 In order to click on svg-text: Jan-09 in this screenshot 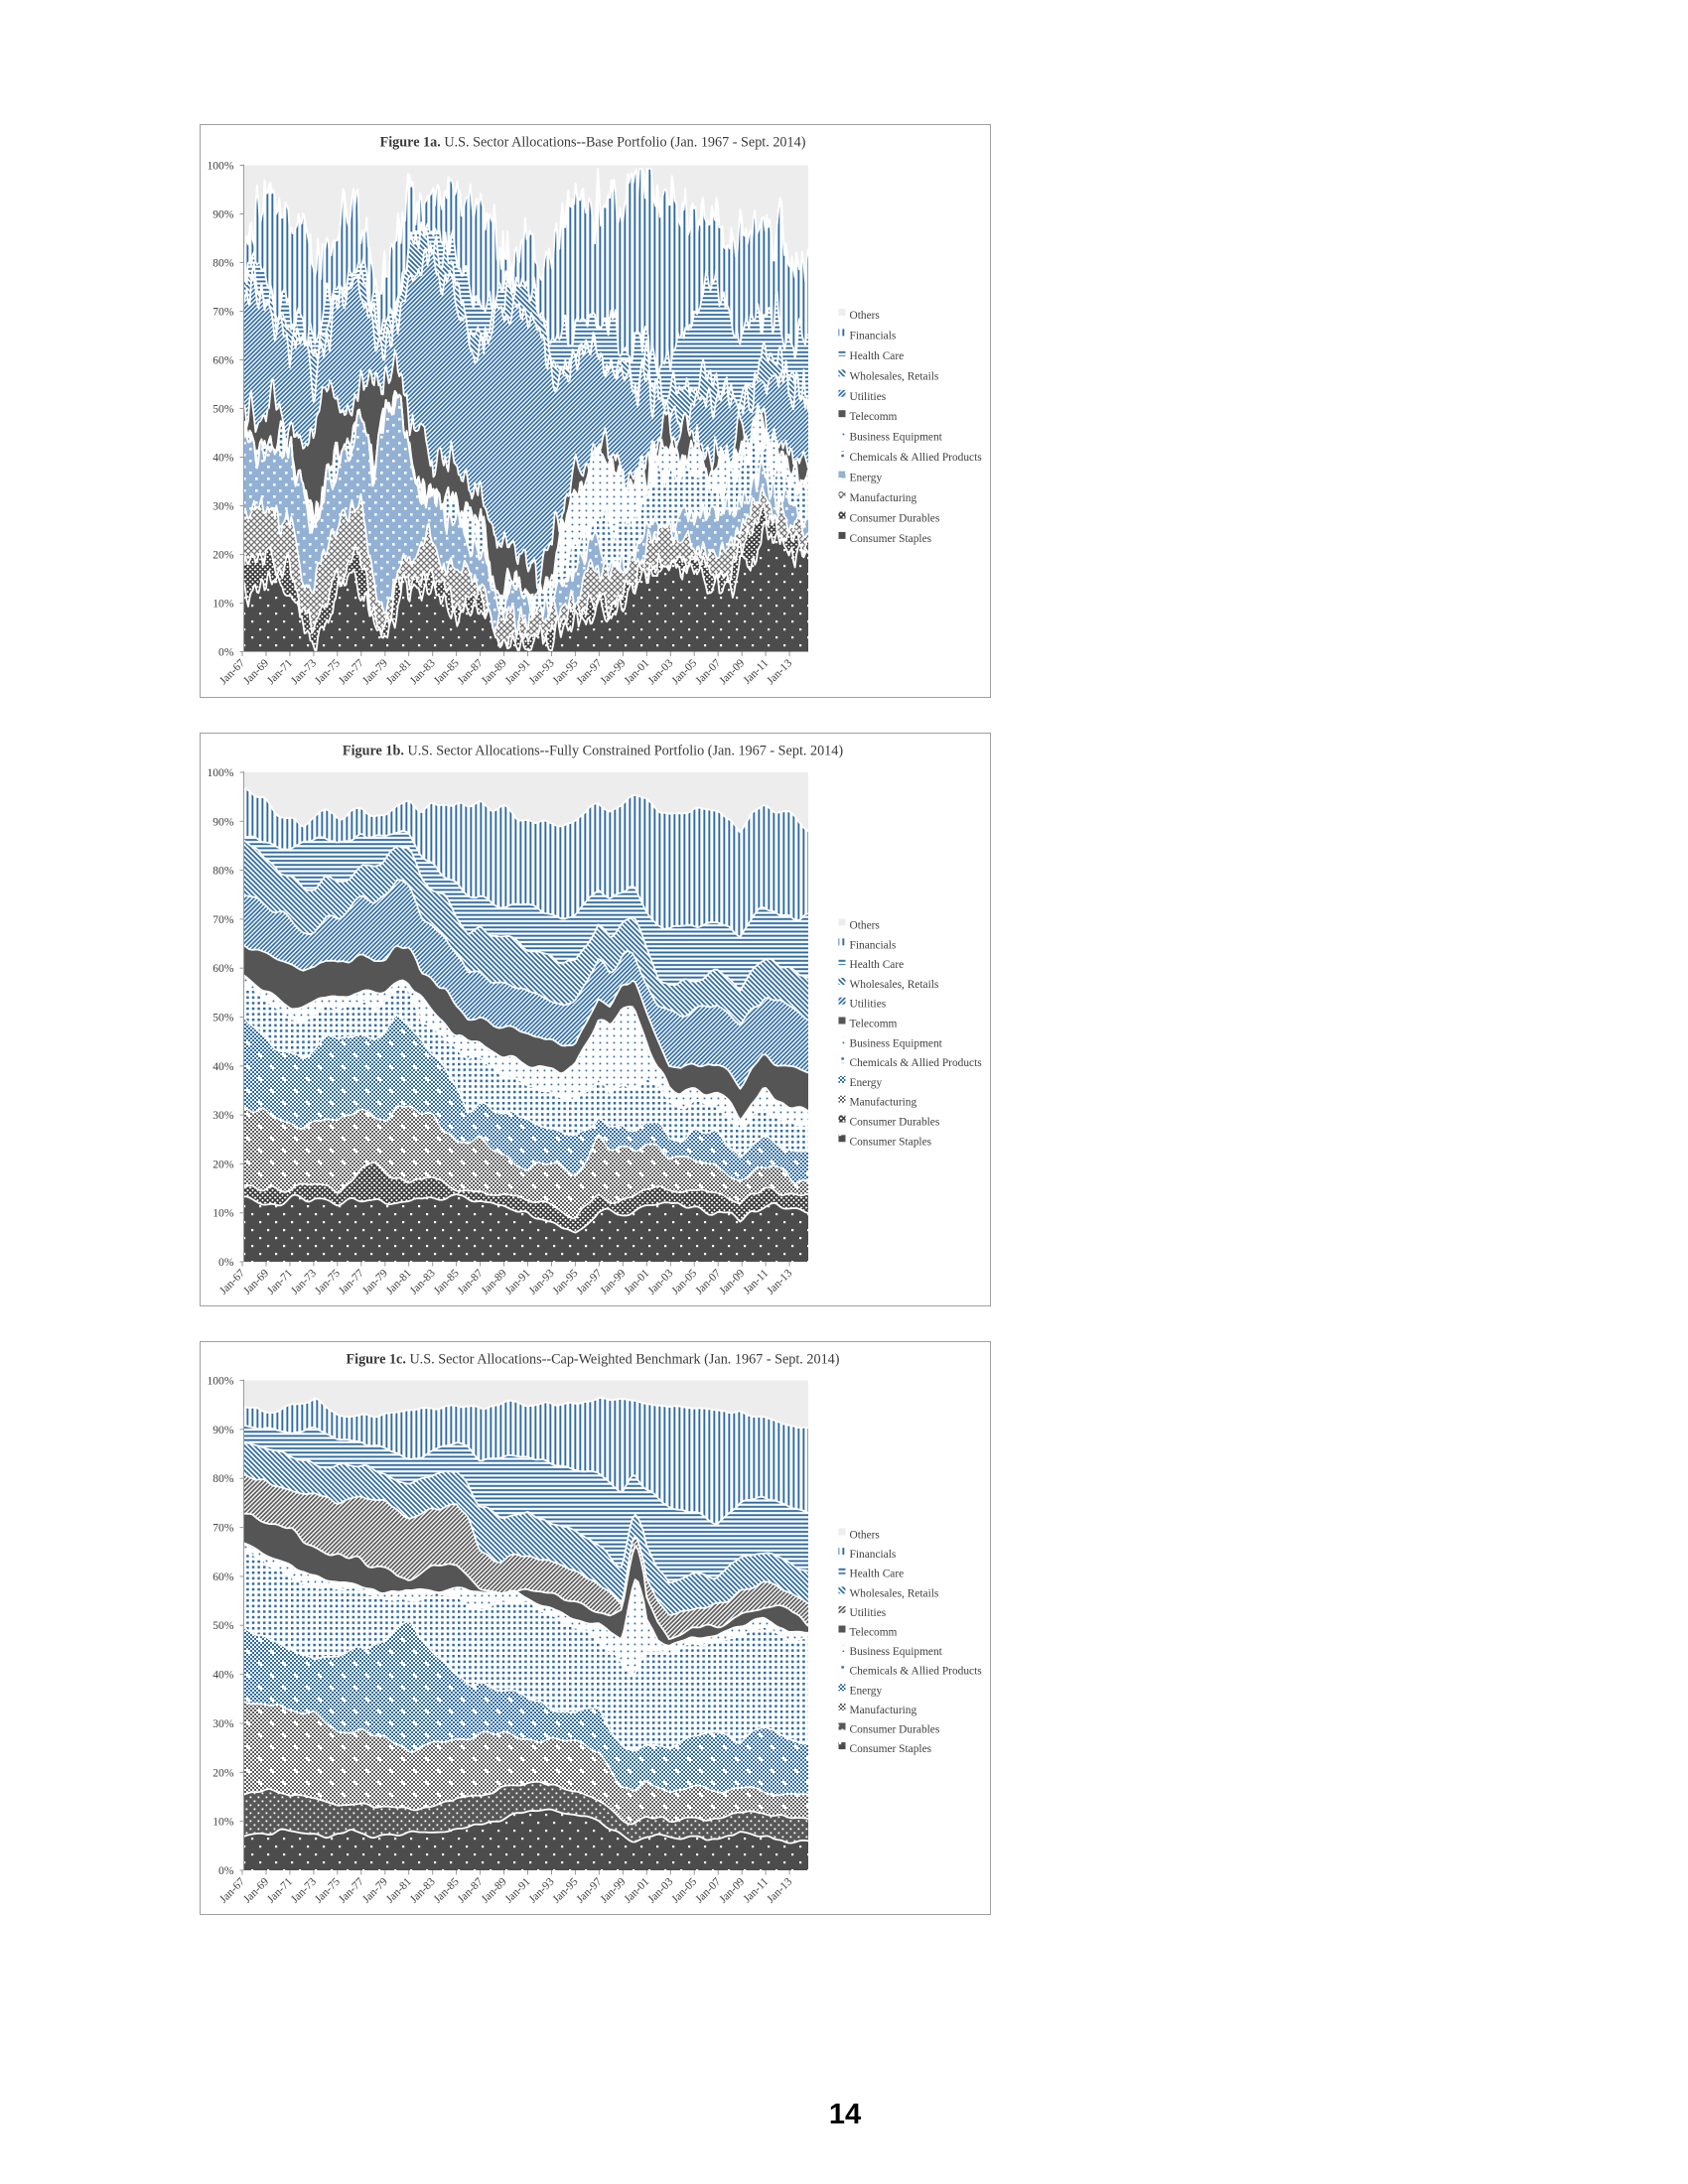, I will do `click(732, 1282)`.